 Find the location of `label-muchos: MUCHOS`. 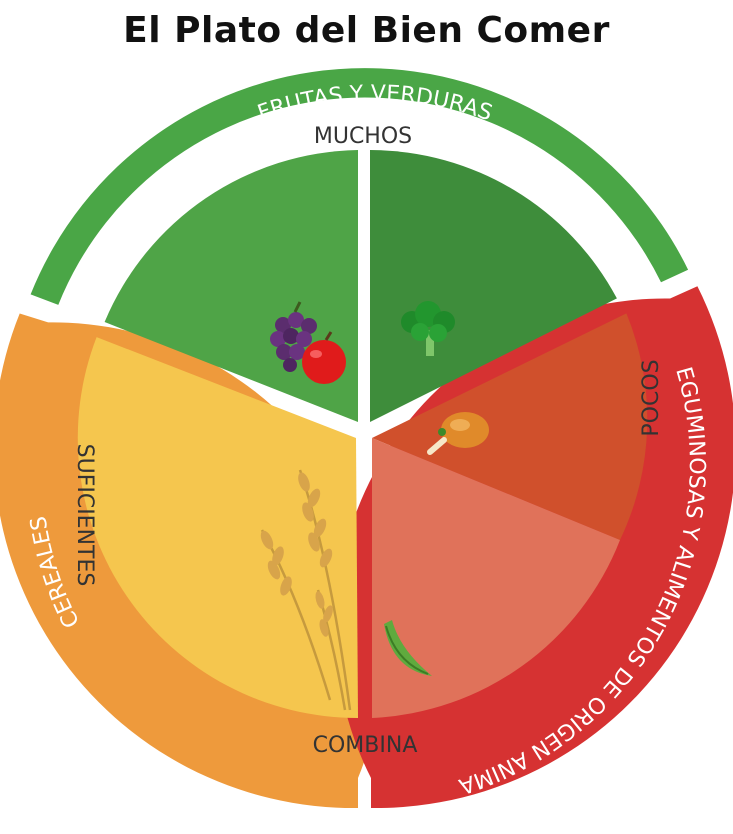

label-muchos: MUCHOS is located at coordinates (363, 136).